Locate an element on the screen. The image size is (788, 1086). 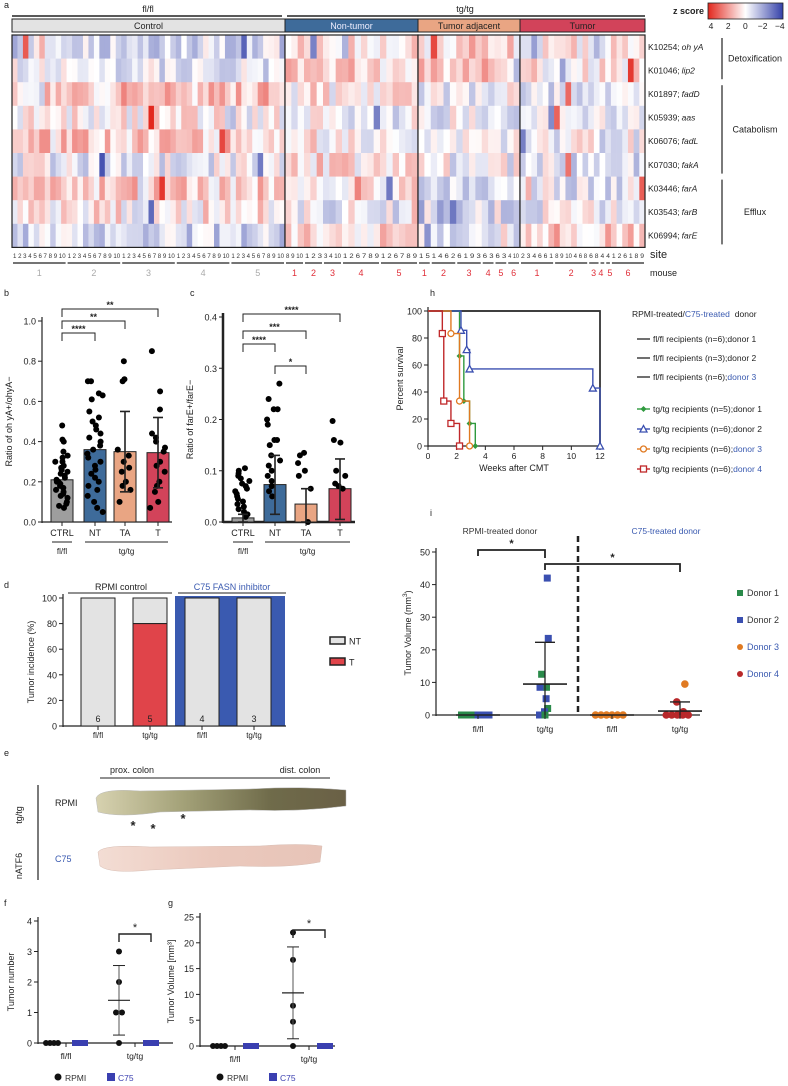
significance-star: * is located at coordinates (511, 544).